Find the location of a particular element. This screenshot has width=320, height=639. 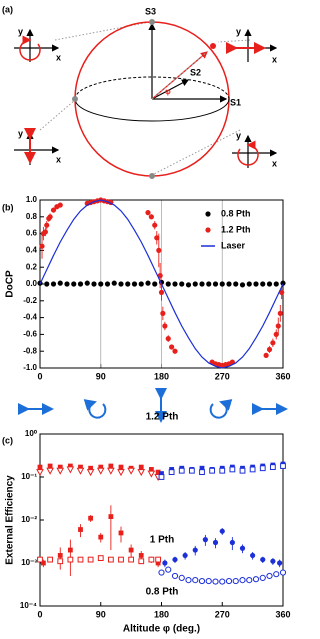

state-point is located at coordinates (213, 46).